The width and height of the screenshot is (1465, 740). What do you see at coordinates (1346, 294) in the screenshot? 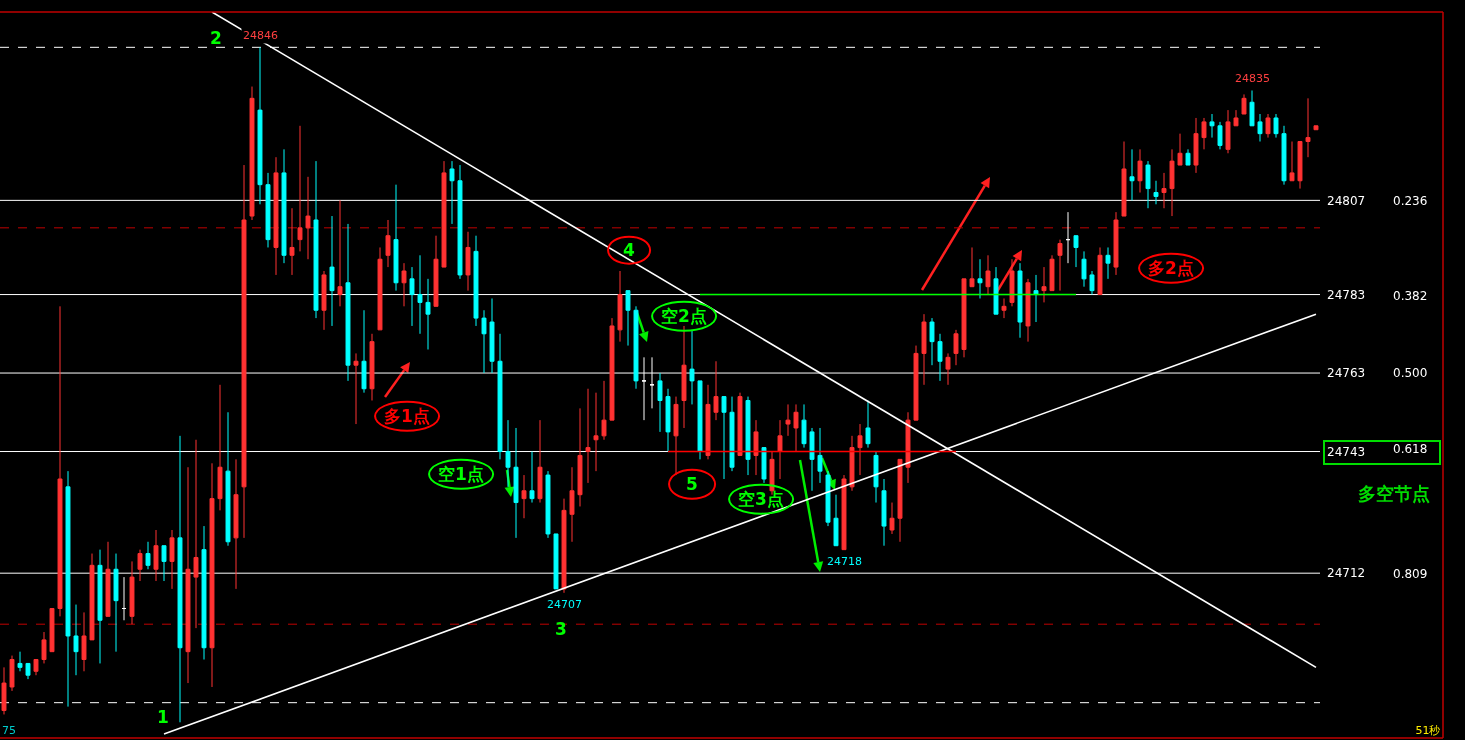
I see `y-tick-label: 24783` at bounding box center [1346, 294].